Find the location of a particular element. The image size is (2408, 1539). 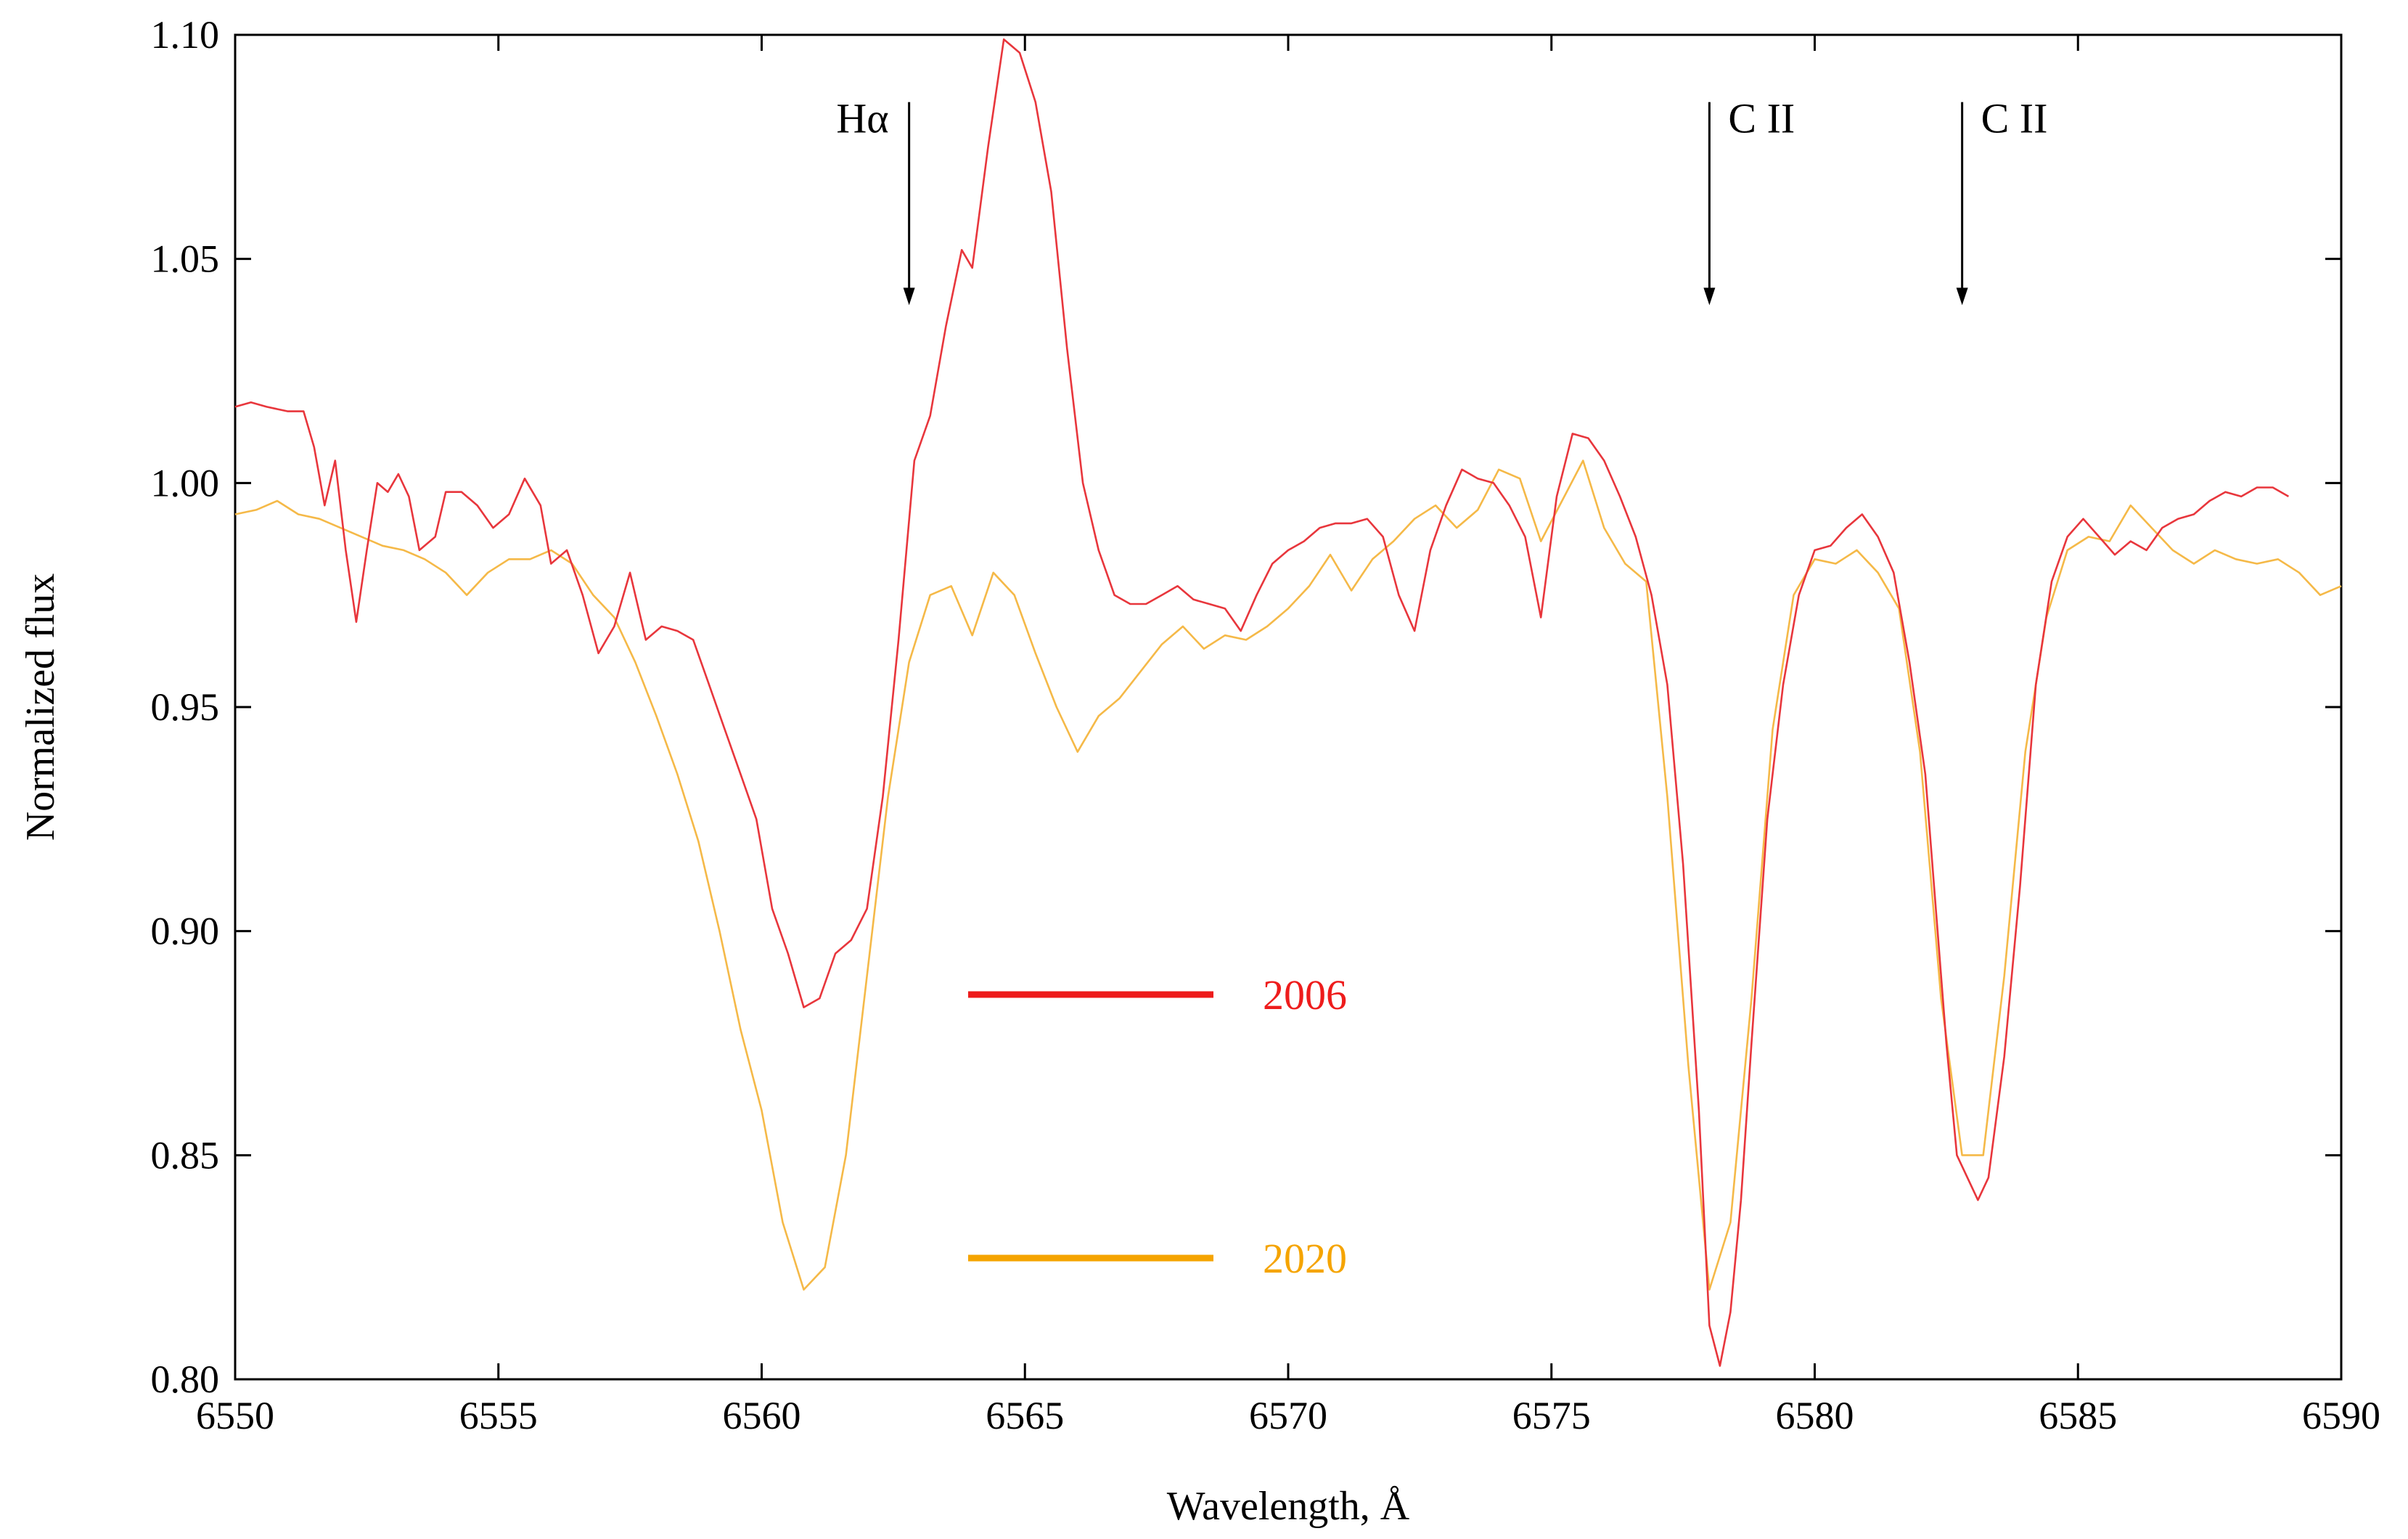

y-tick-label: 0.80 is located at coordinates (185, 1379).